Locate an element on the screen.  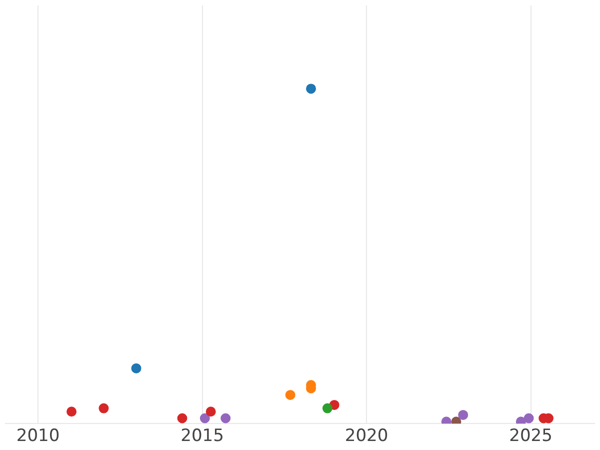
x-tick-label: 2025 is located at coordinates (530, 436).